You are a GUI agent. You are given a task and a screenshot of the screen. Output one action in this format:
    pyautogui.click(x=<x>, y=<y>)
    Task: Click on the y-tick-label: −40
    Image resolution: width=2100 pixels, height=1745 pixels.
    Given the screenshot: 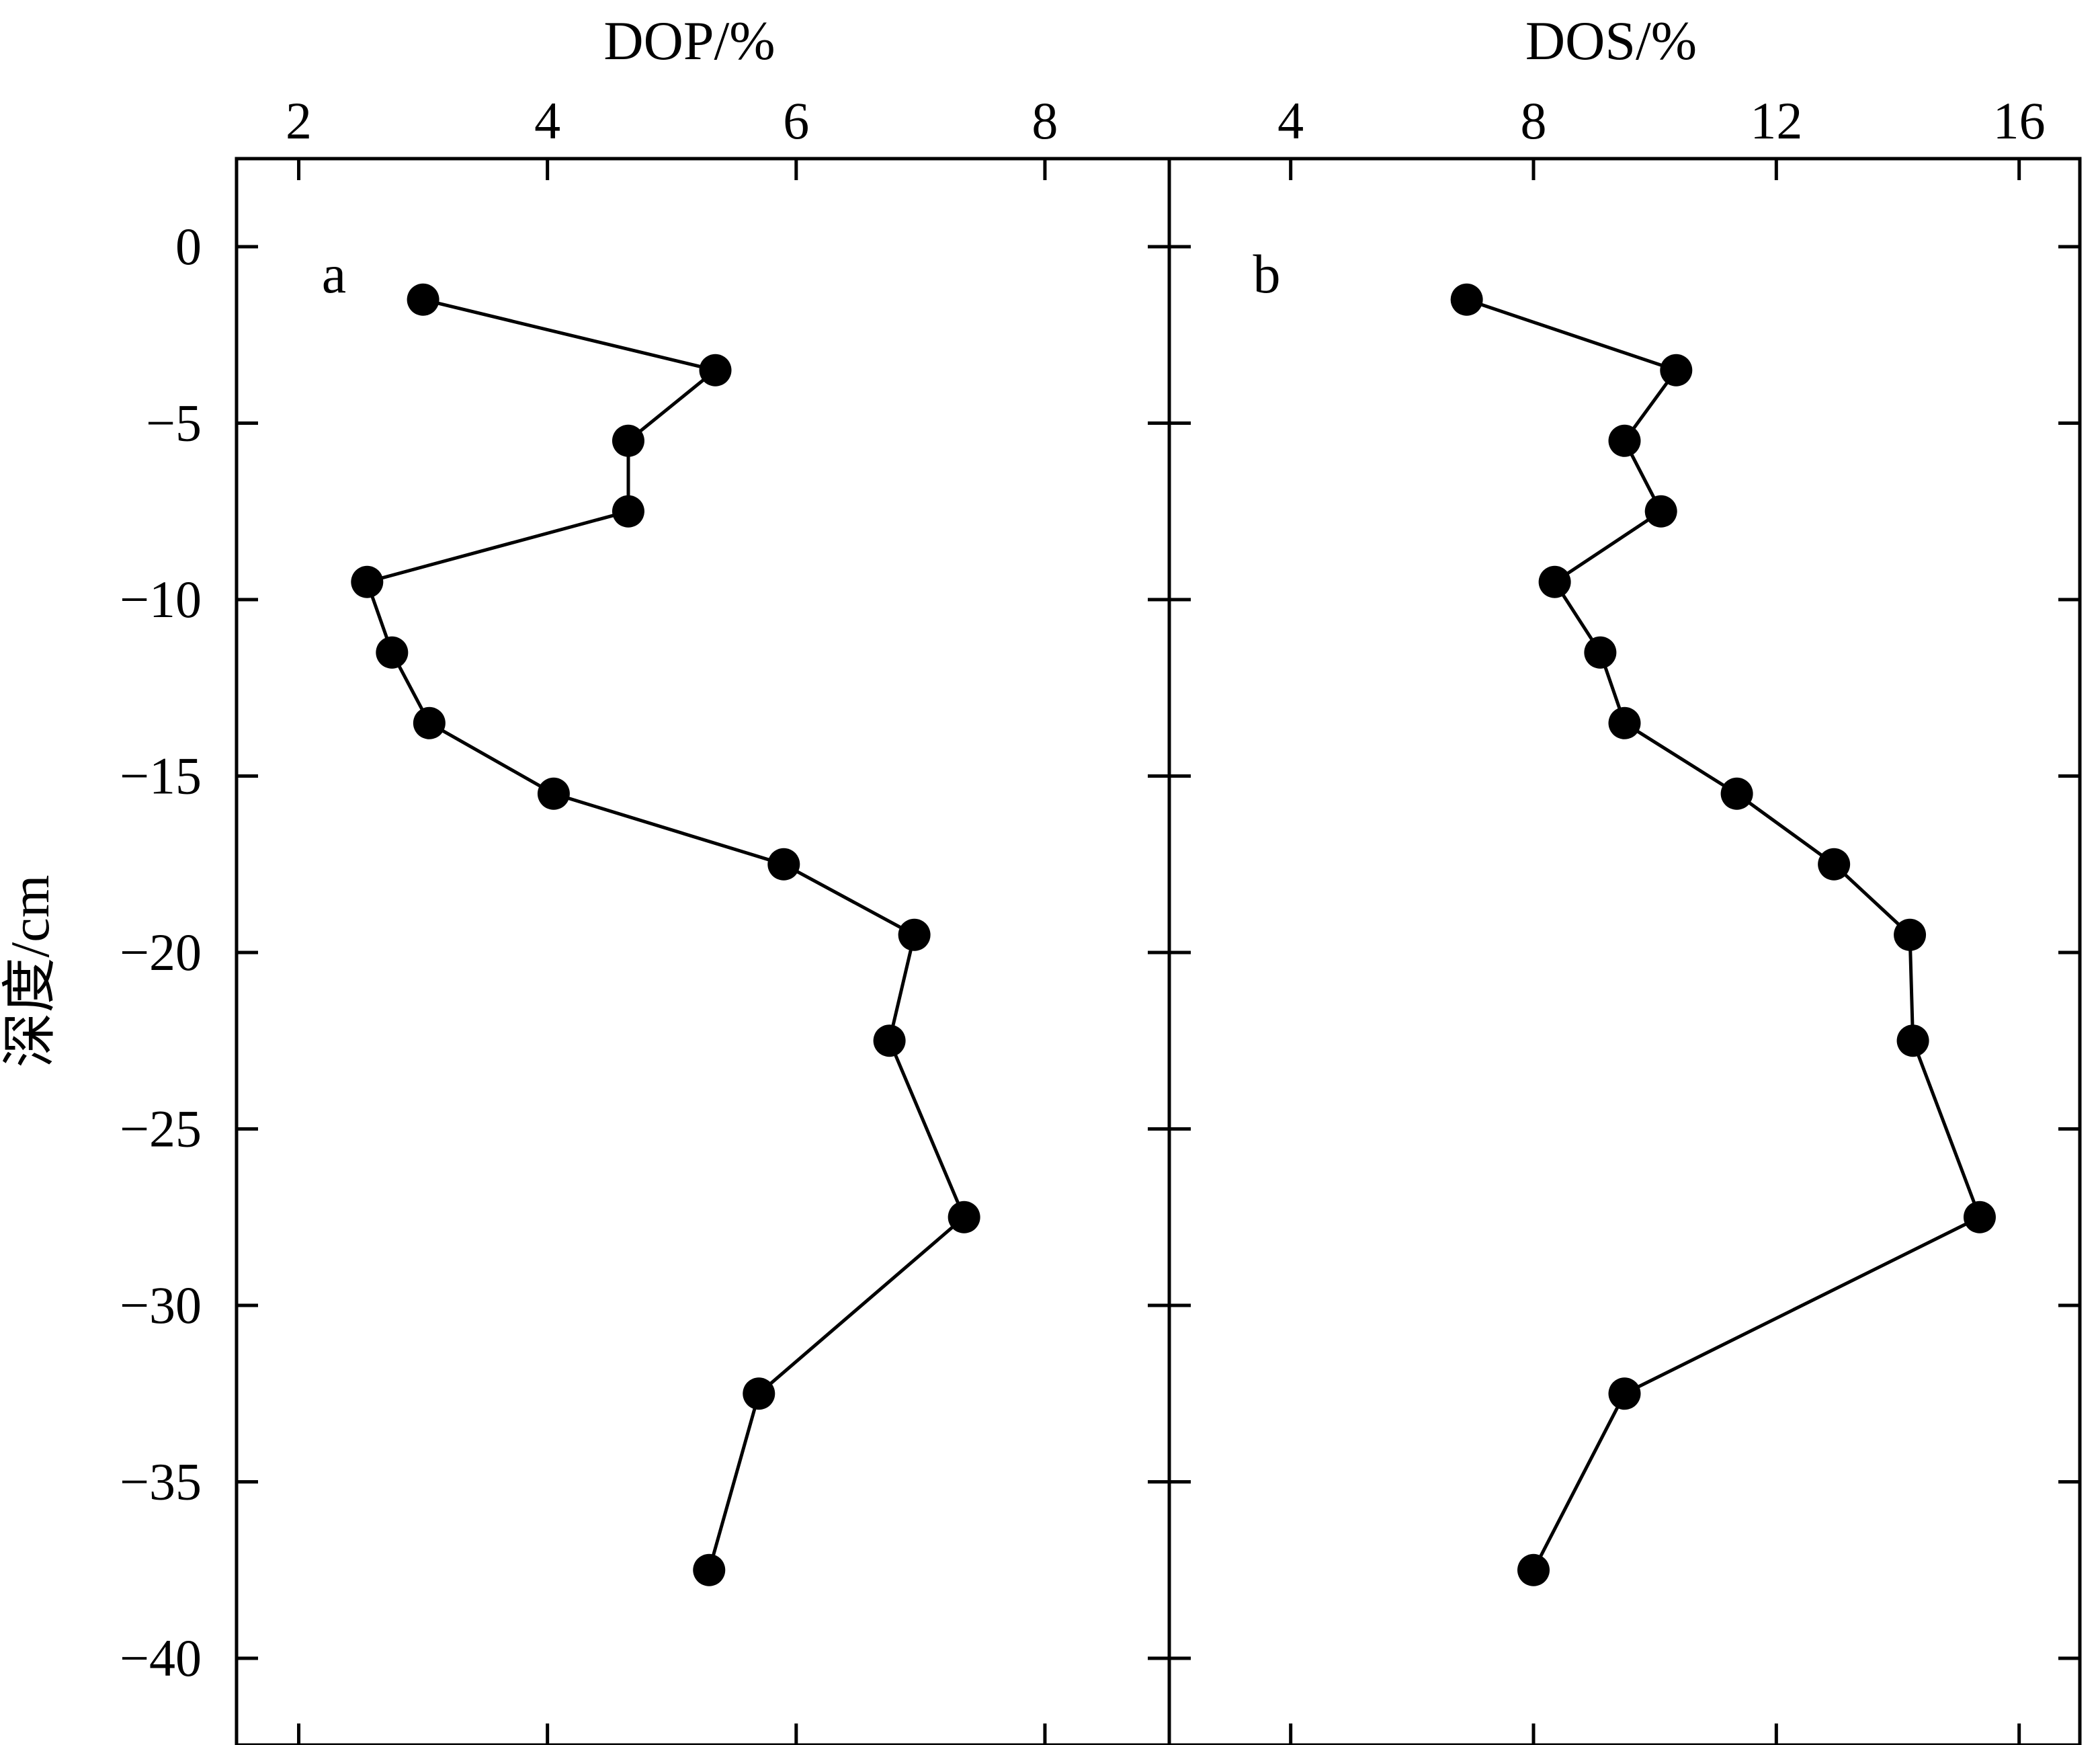 What is the action you would take?
    pyautogui.click(x=161, y=1658)
    